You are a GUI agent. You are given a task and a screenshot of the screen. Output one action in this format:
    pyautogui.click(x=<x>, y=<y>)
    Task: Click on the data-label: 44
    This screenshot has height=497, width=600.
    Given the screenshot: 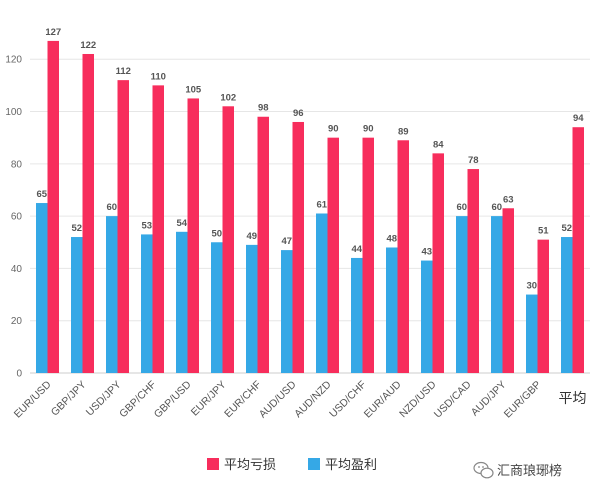 What is the action you would take?
    pyautogui.click(x=356, y=249)
    